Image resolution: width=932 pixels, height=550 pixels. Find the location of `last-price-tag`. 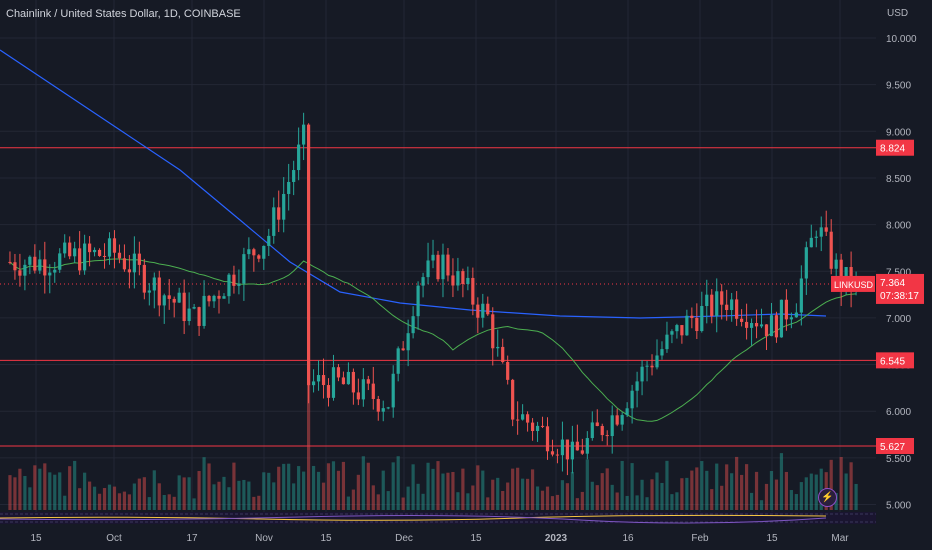

last-price-tag is located at coordinates (900, 288).